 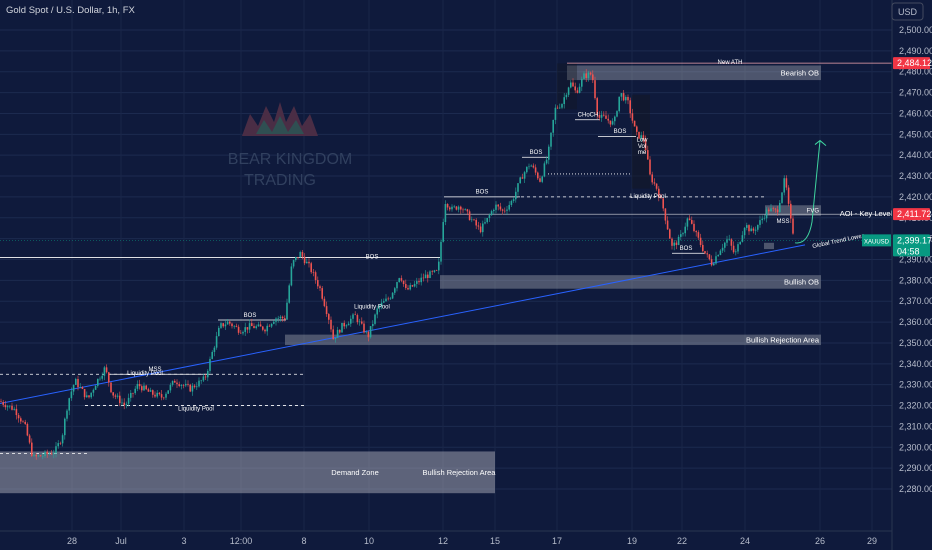 What do you see at coordinates (70, 10) in the screenshot?
I see `chart-title: Gold Spot / U.S. Dollar, 1h, FX` at bounding box center [70, 10].